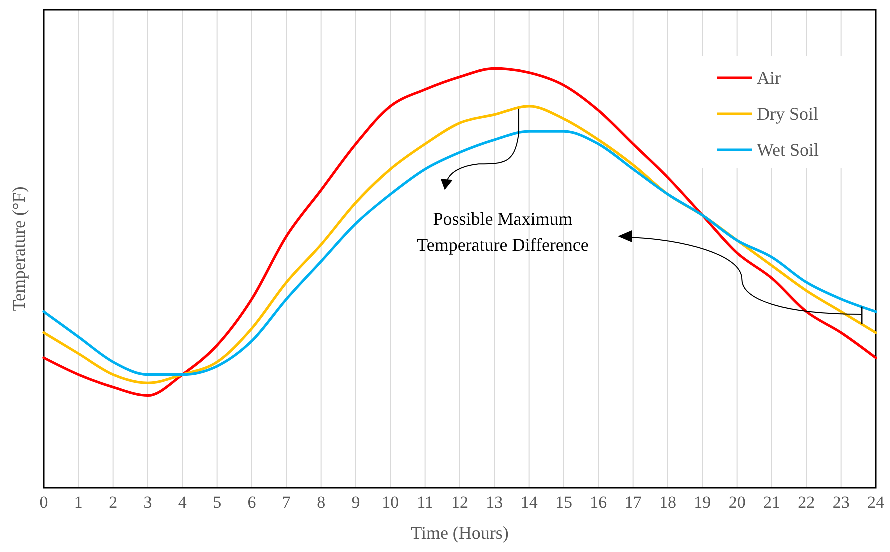 The height and width of the screenshot is (552, 890). What do you see at coordinates (564, 502) in the screenshot?
I see `x-tick-label: 15` at bounding box center [564, 502].